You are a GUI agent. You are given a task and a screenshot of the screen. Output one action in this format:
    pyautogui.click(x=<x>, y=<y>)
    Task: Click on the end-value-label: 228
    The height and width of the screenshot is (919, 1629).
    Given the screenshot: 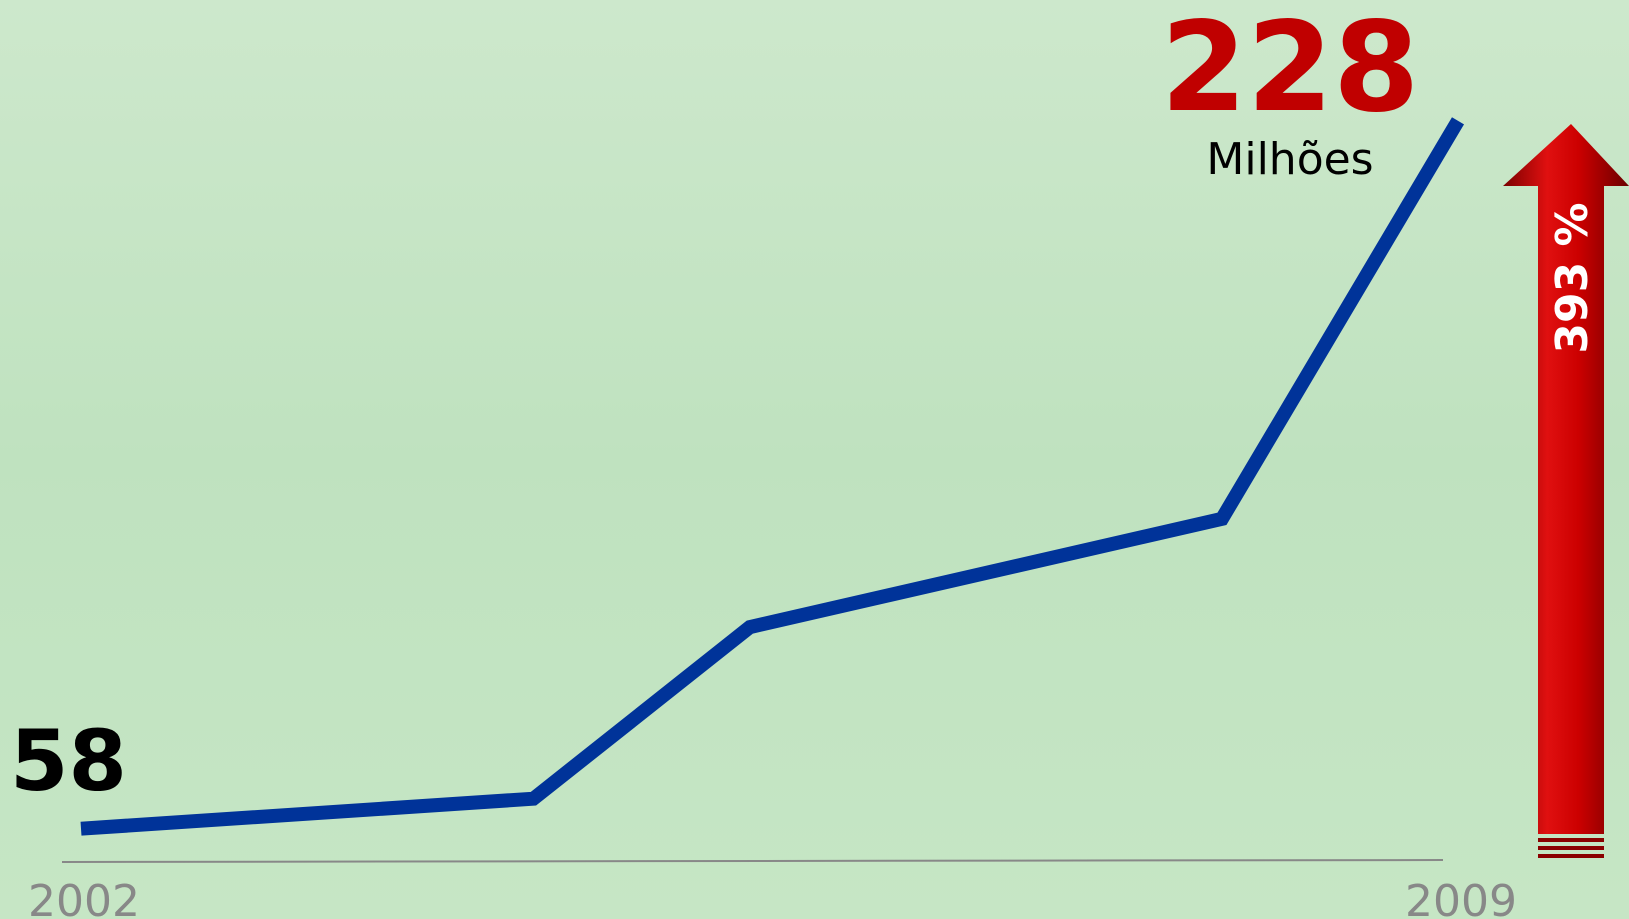 What is the action you would take?
    pyautogui.click(x=1290, y=70)
    